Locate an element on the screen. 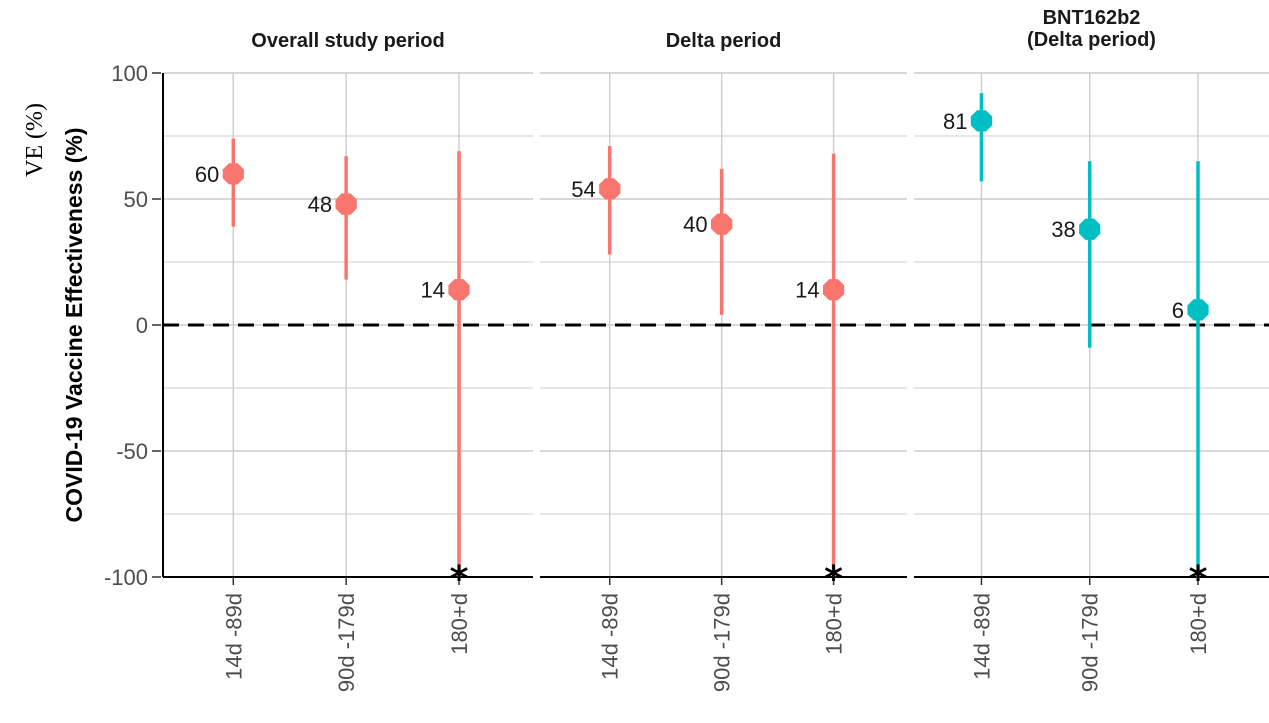  facet-title-line: (Delta period) is located at coordinates (1091, 40).